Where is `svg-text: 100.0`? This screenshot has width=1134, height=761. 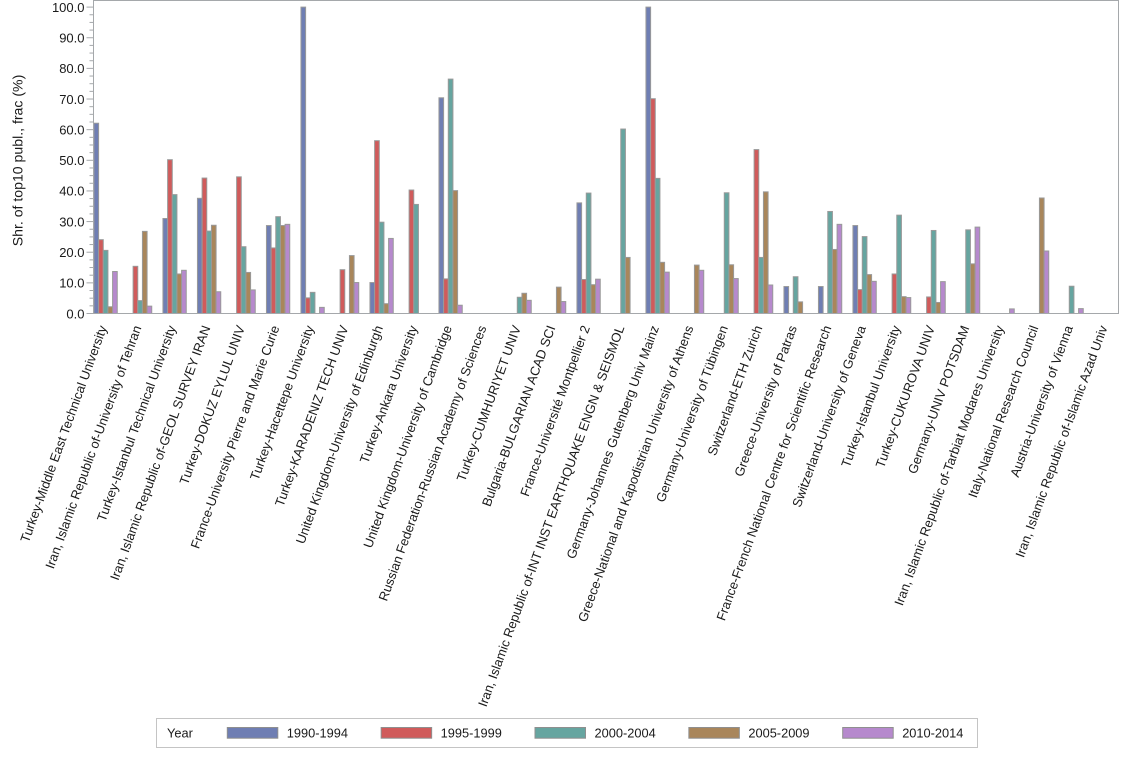 svg-text: 100.0 is located at coordinates (68, 7).